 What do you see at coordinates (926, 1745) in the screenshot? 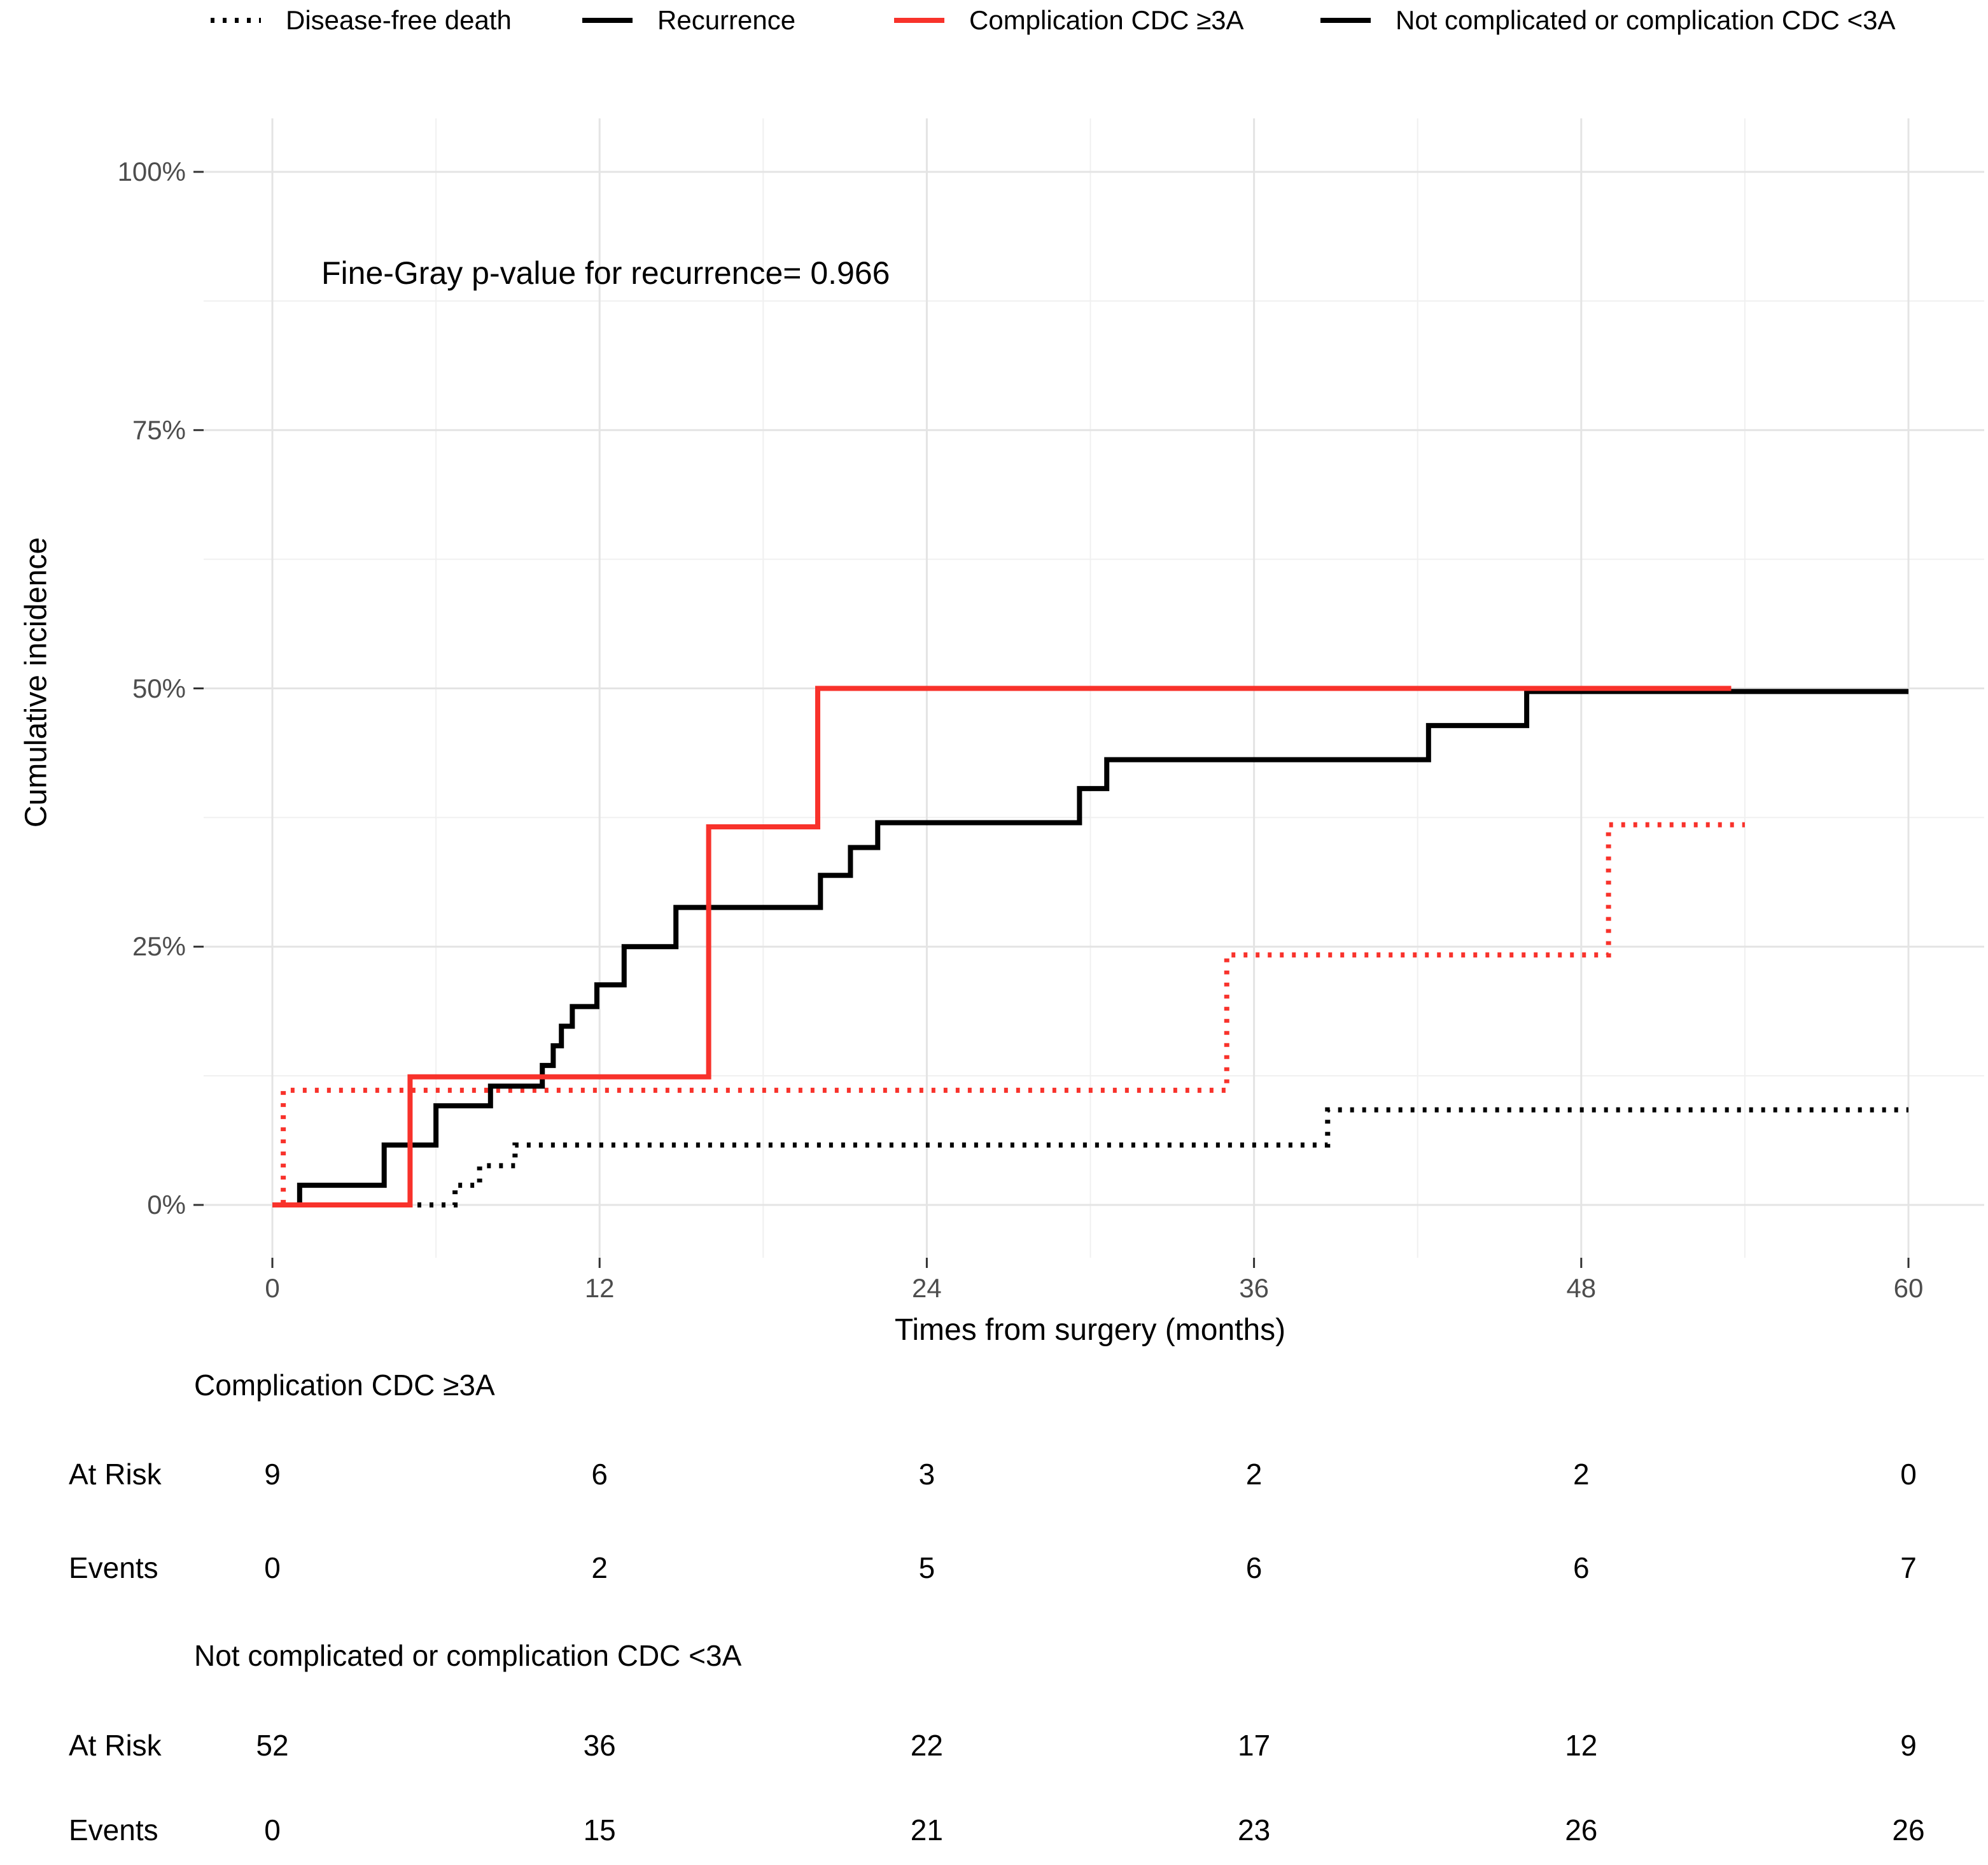
I see `risk-table-value-at_risk-g2-t24: 22` at bounding box center [926, 1745].